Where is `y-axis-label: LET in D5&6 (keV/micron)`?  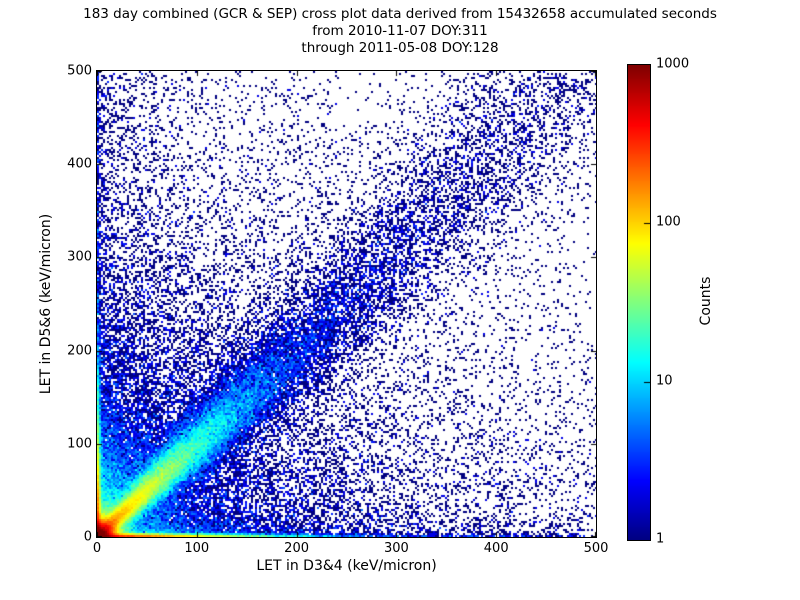 y-axis-label: LET in D5&6 (keV/micron) is located at coordinates (46, 304).